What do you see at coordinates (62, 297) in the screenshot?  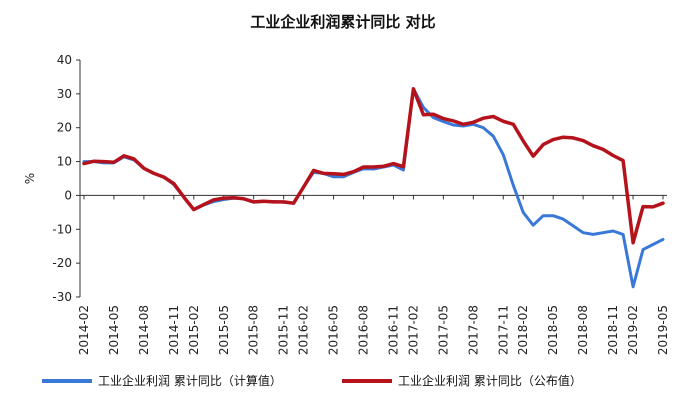 I see `y-tick-label: -30` at bounding box center [62, 297].